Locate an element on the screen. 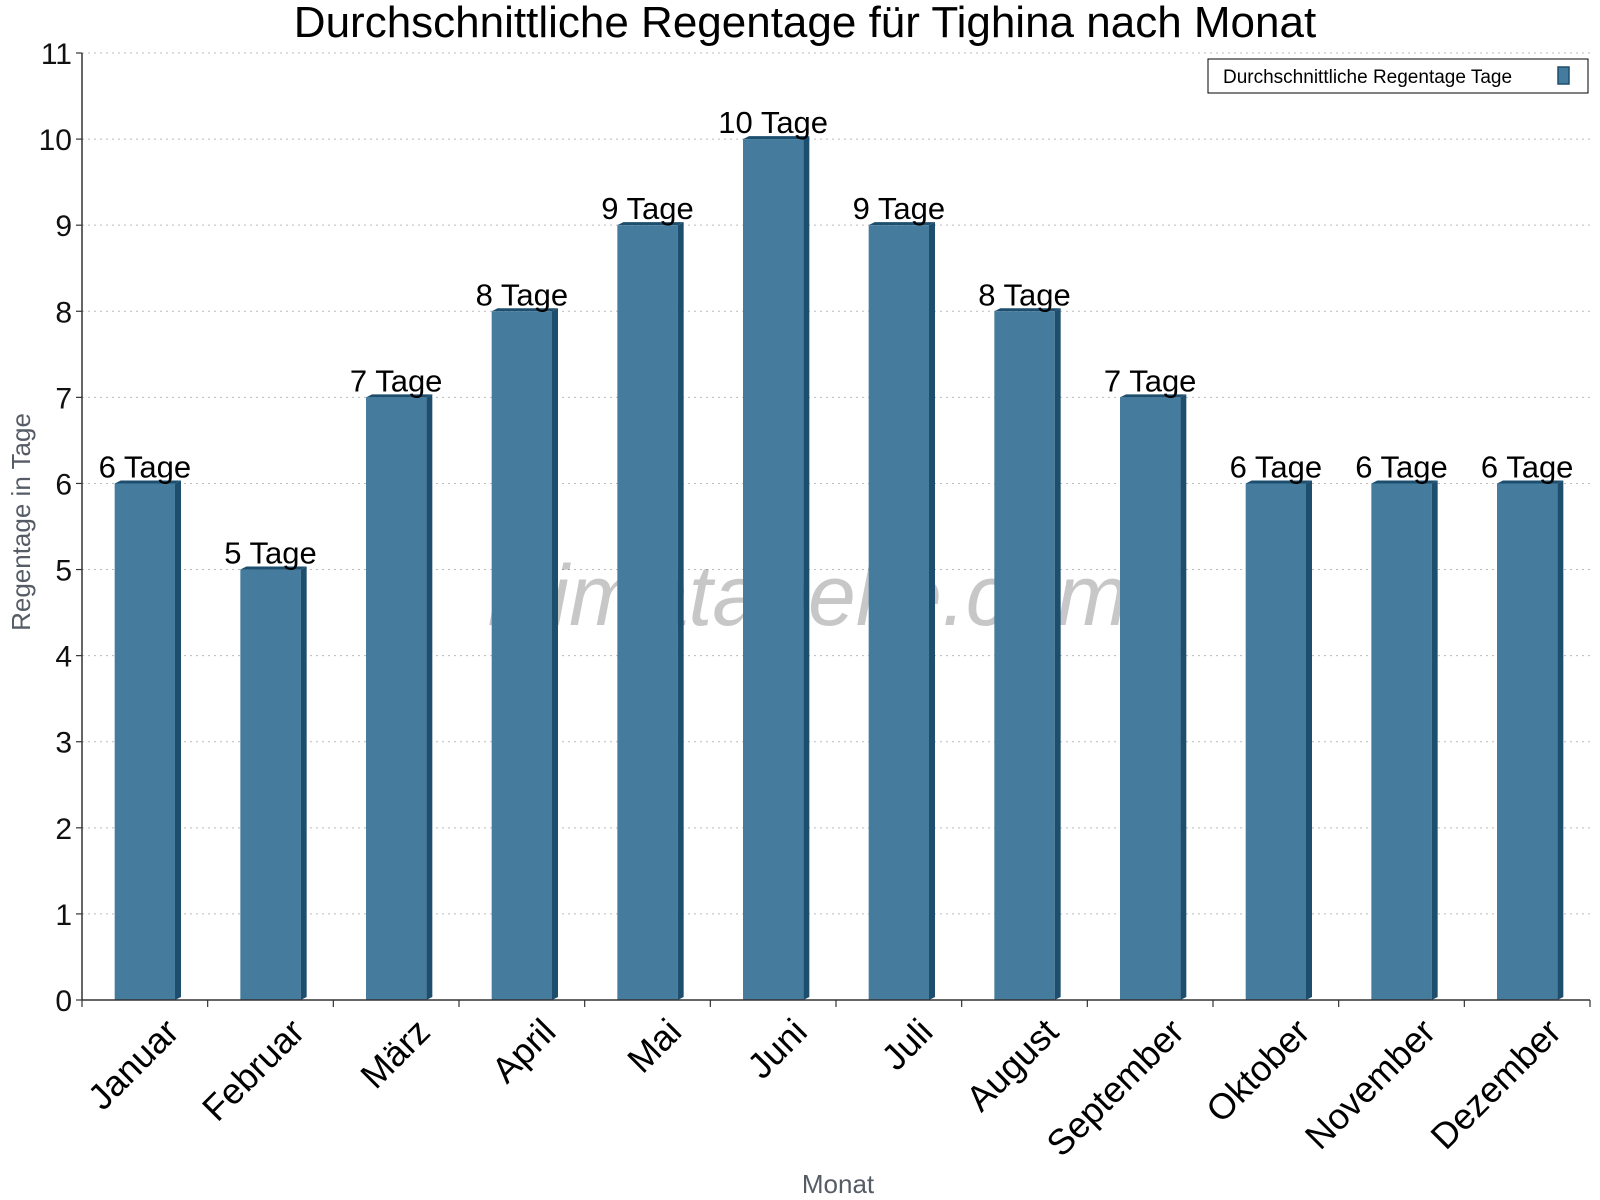  y-tick-label: 4 is located at coordinates (63, 657).